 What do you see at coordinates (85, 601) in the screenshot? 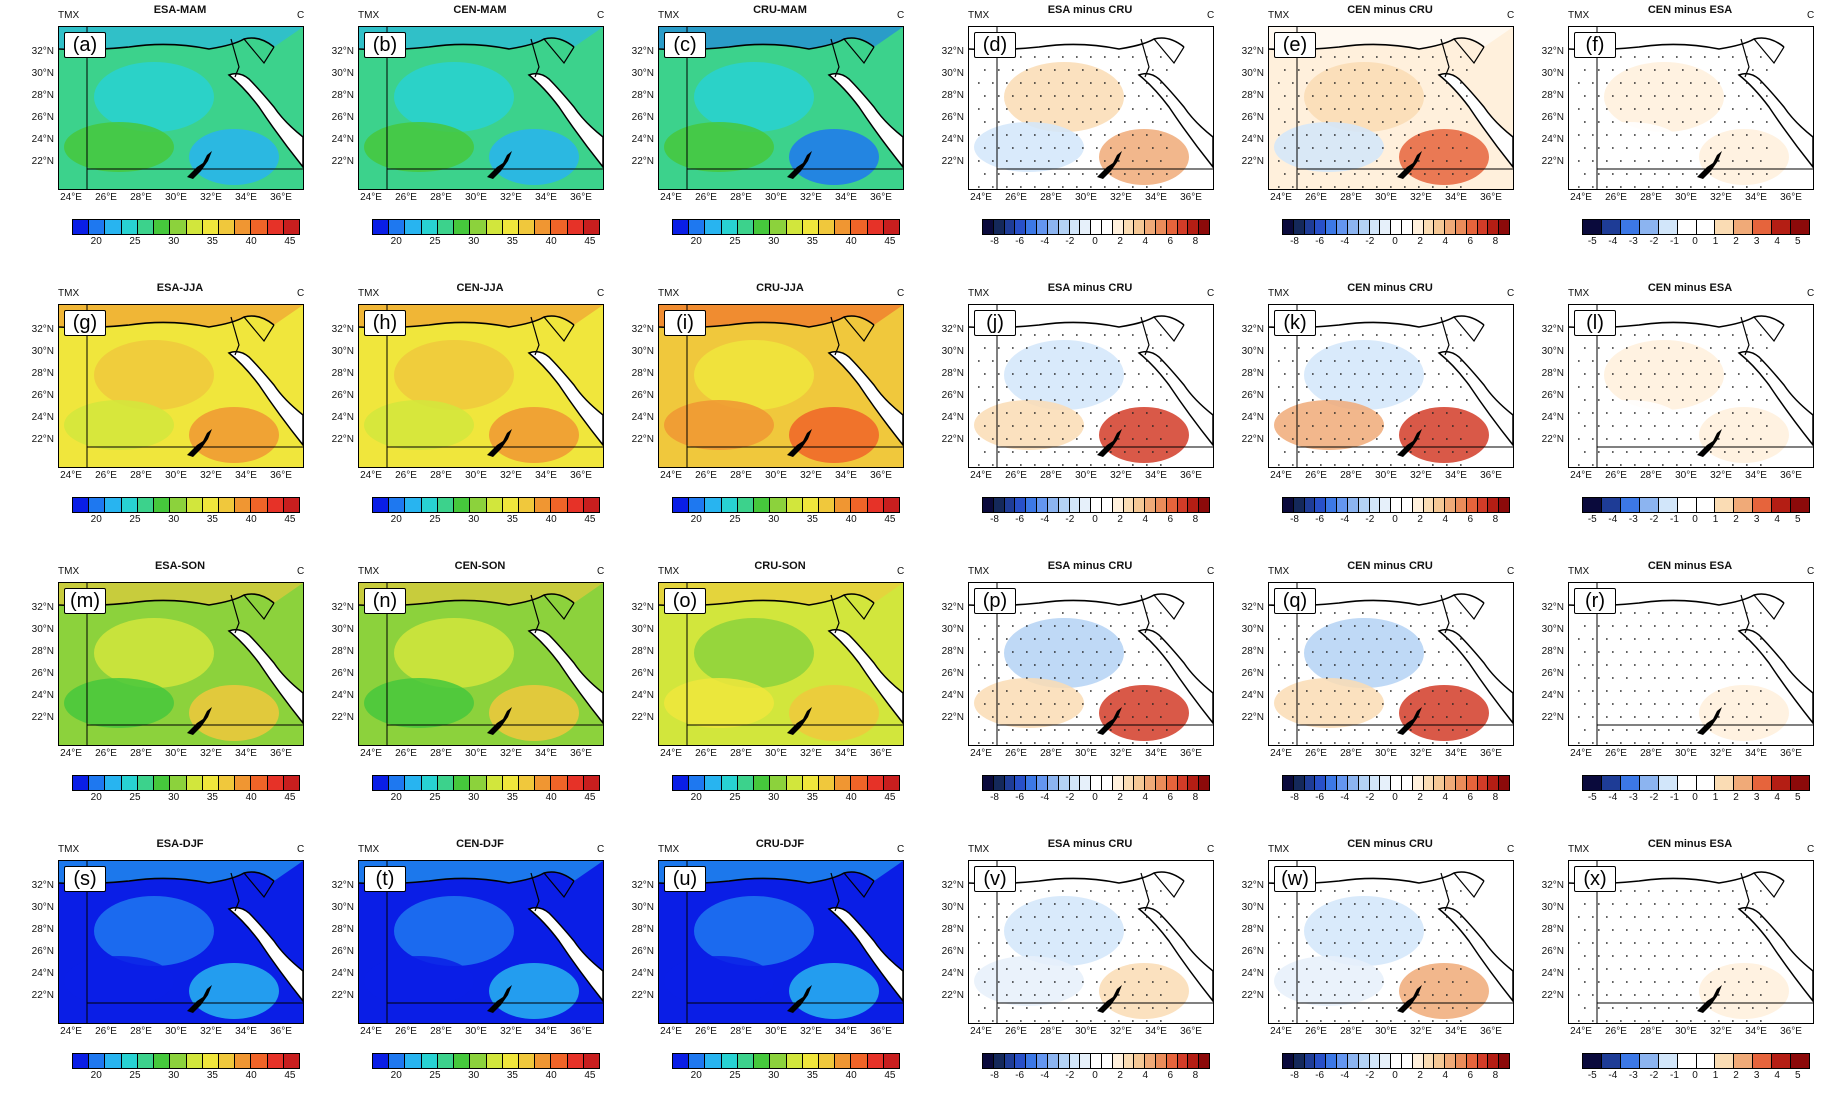
I see `panel-letter: (m)` at bounding box center [85, 601].